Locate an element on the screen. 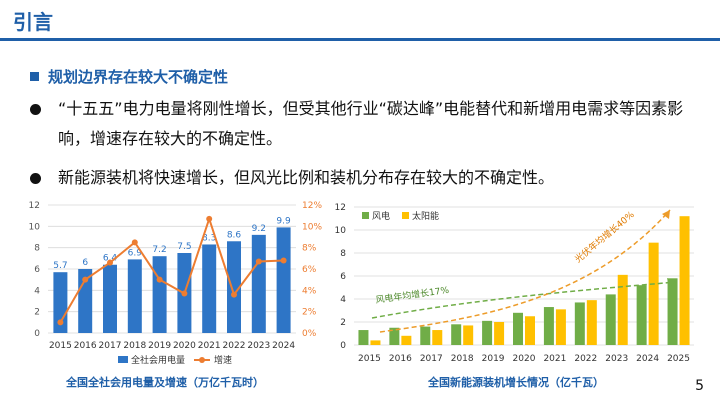 The image size is (720, 406). title-divider is located at coordinates (360, 39).